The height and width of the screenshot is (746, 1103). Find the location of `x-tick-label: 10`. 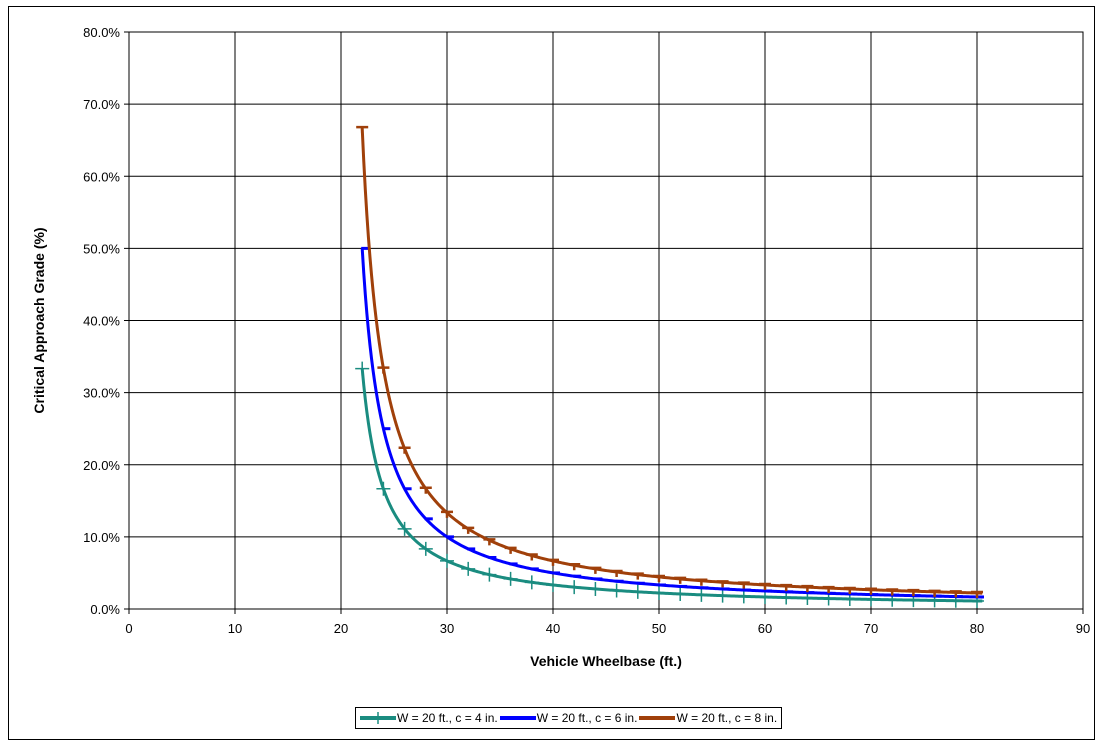

x-tick-label: 10 is located at coordinates (235, 628).